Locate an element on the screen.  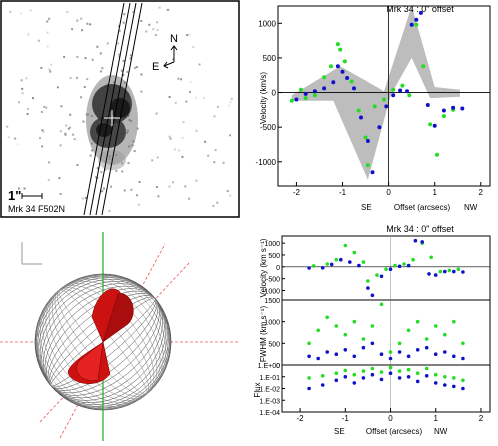
stacked-subplot-frame is located at coordinates (386, 388).